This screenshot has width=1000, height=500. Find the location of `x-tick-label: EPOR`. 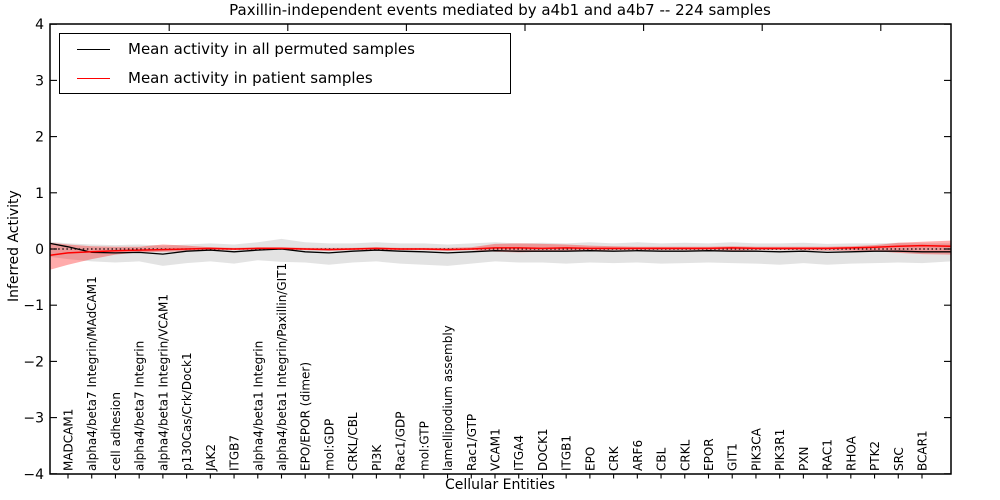

x-tick-label: EPOR is located at coordinates (709, 454).